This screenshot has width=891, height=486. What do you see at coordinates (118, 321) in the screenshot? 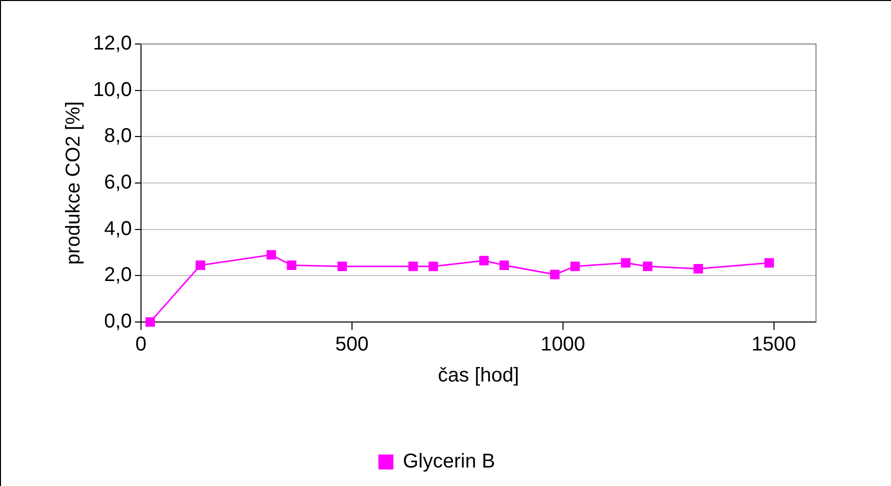
I see `y-tick-label: 0,0` at bounding box center [118, 321].